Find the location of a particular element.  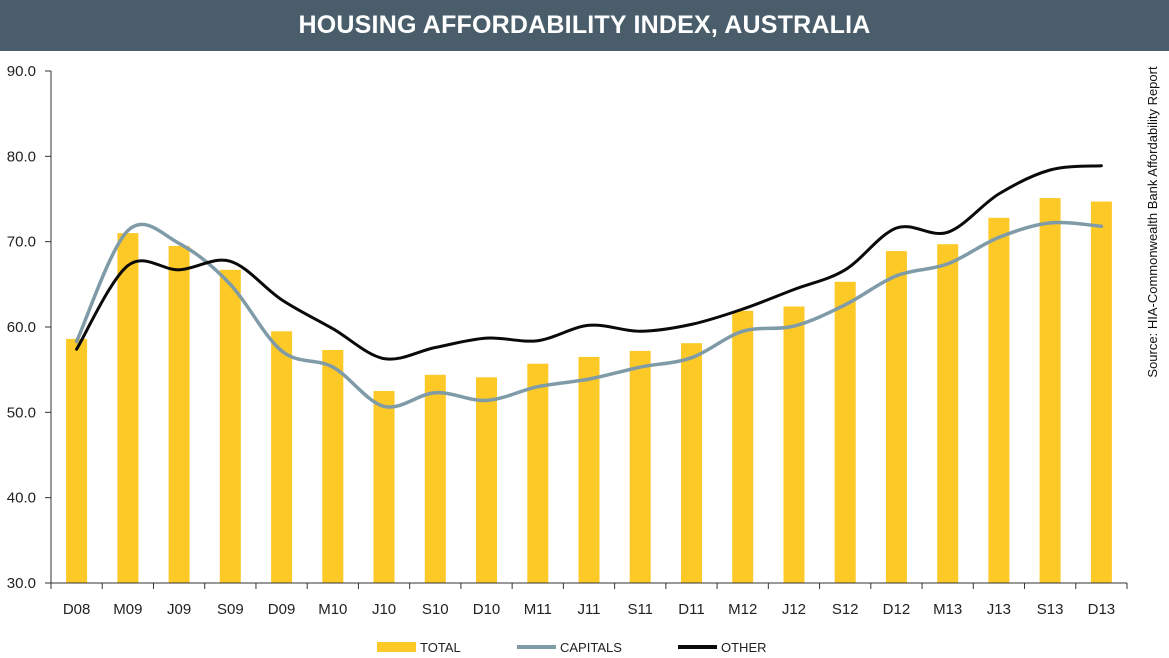

title-bar-background is located at coordinates (584, 25).